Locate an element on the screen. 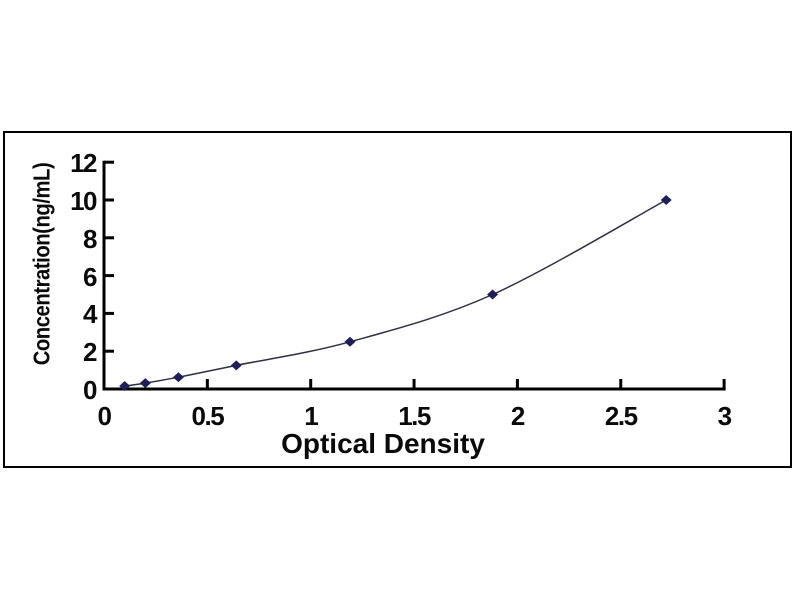  y-tick-label: 0 is located at coordinates (90, 390).